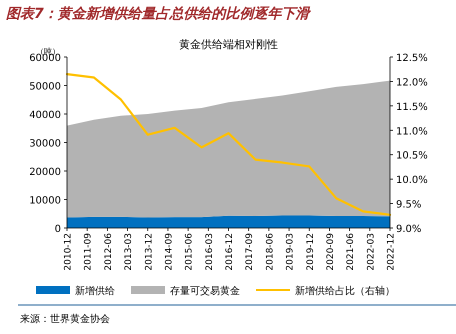 The width and height of the screenshot is (456, 334). I want to click on y-tick-label: 50000, so click(45, 87).